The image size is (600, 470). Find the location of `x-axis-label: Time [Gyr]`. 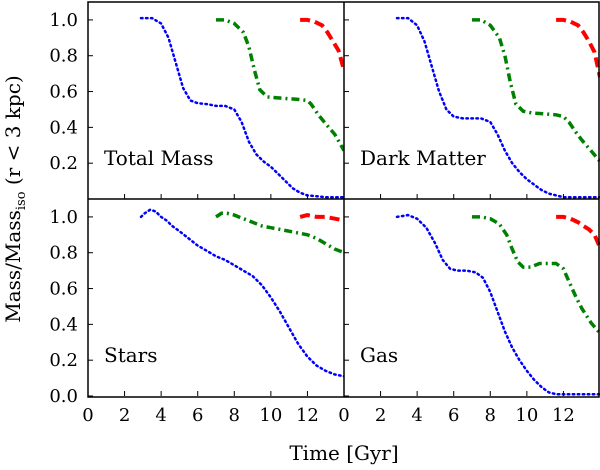

x-axis-label: Time [Gyr] is located at coordinates (343, 453).